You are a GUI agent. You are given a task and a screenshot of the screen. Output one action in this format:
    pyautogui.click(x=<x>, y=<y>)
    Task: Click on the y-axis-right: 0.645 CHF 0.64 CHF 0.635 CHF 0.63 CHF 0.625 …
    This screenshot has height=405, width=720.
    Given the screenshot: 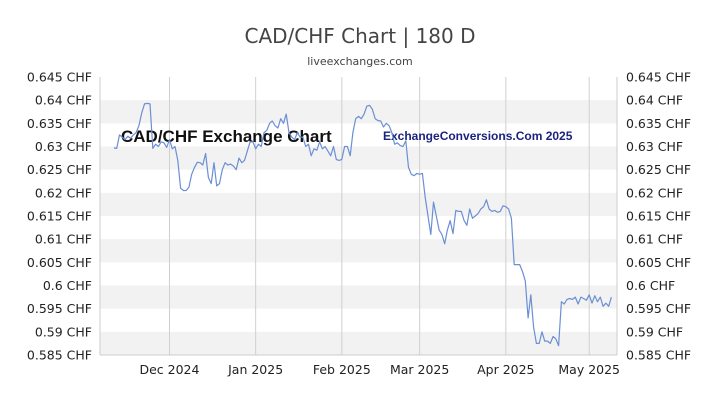 What is the action you would take?
    pyautogui.click(x=658, y=216)
    